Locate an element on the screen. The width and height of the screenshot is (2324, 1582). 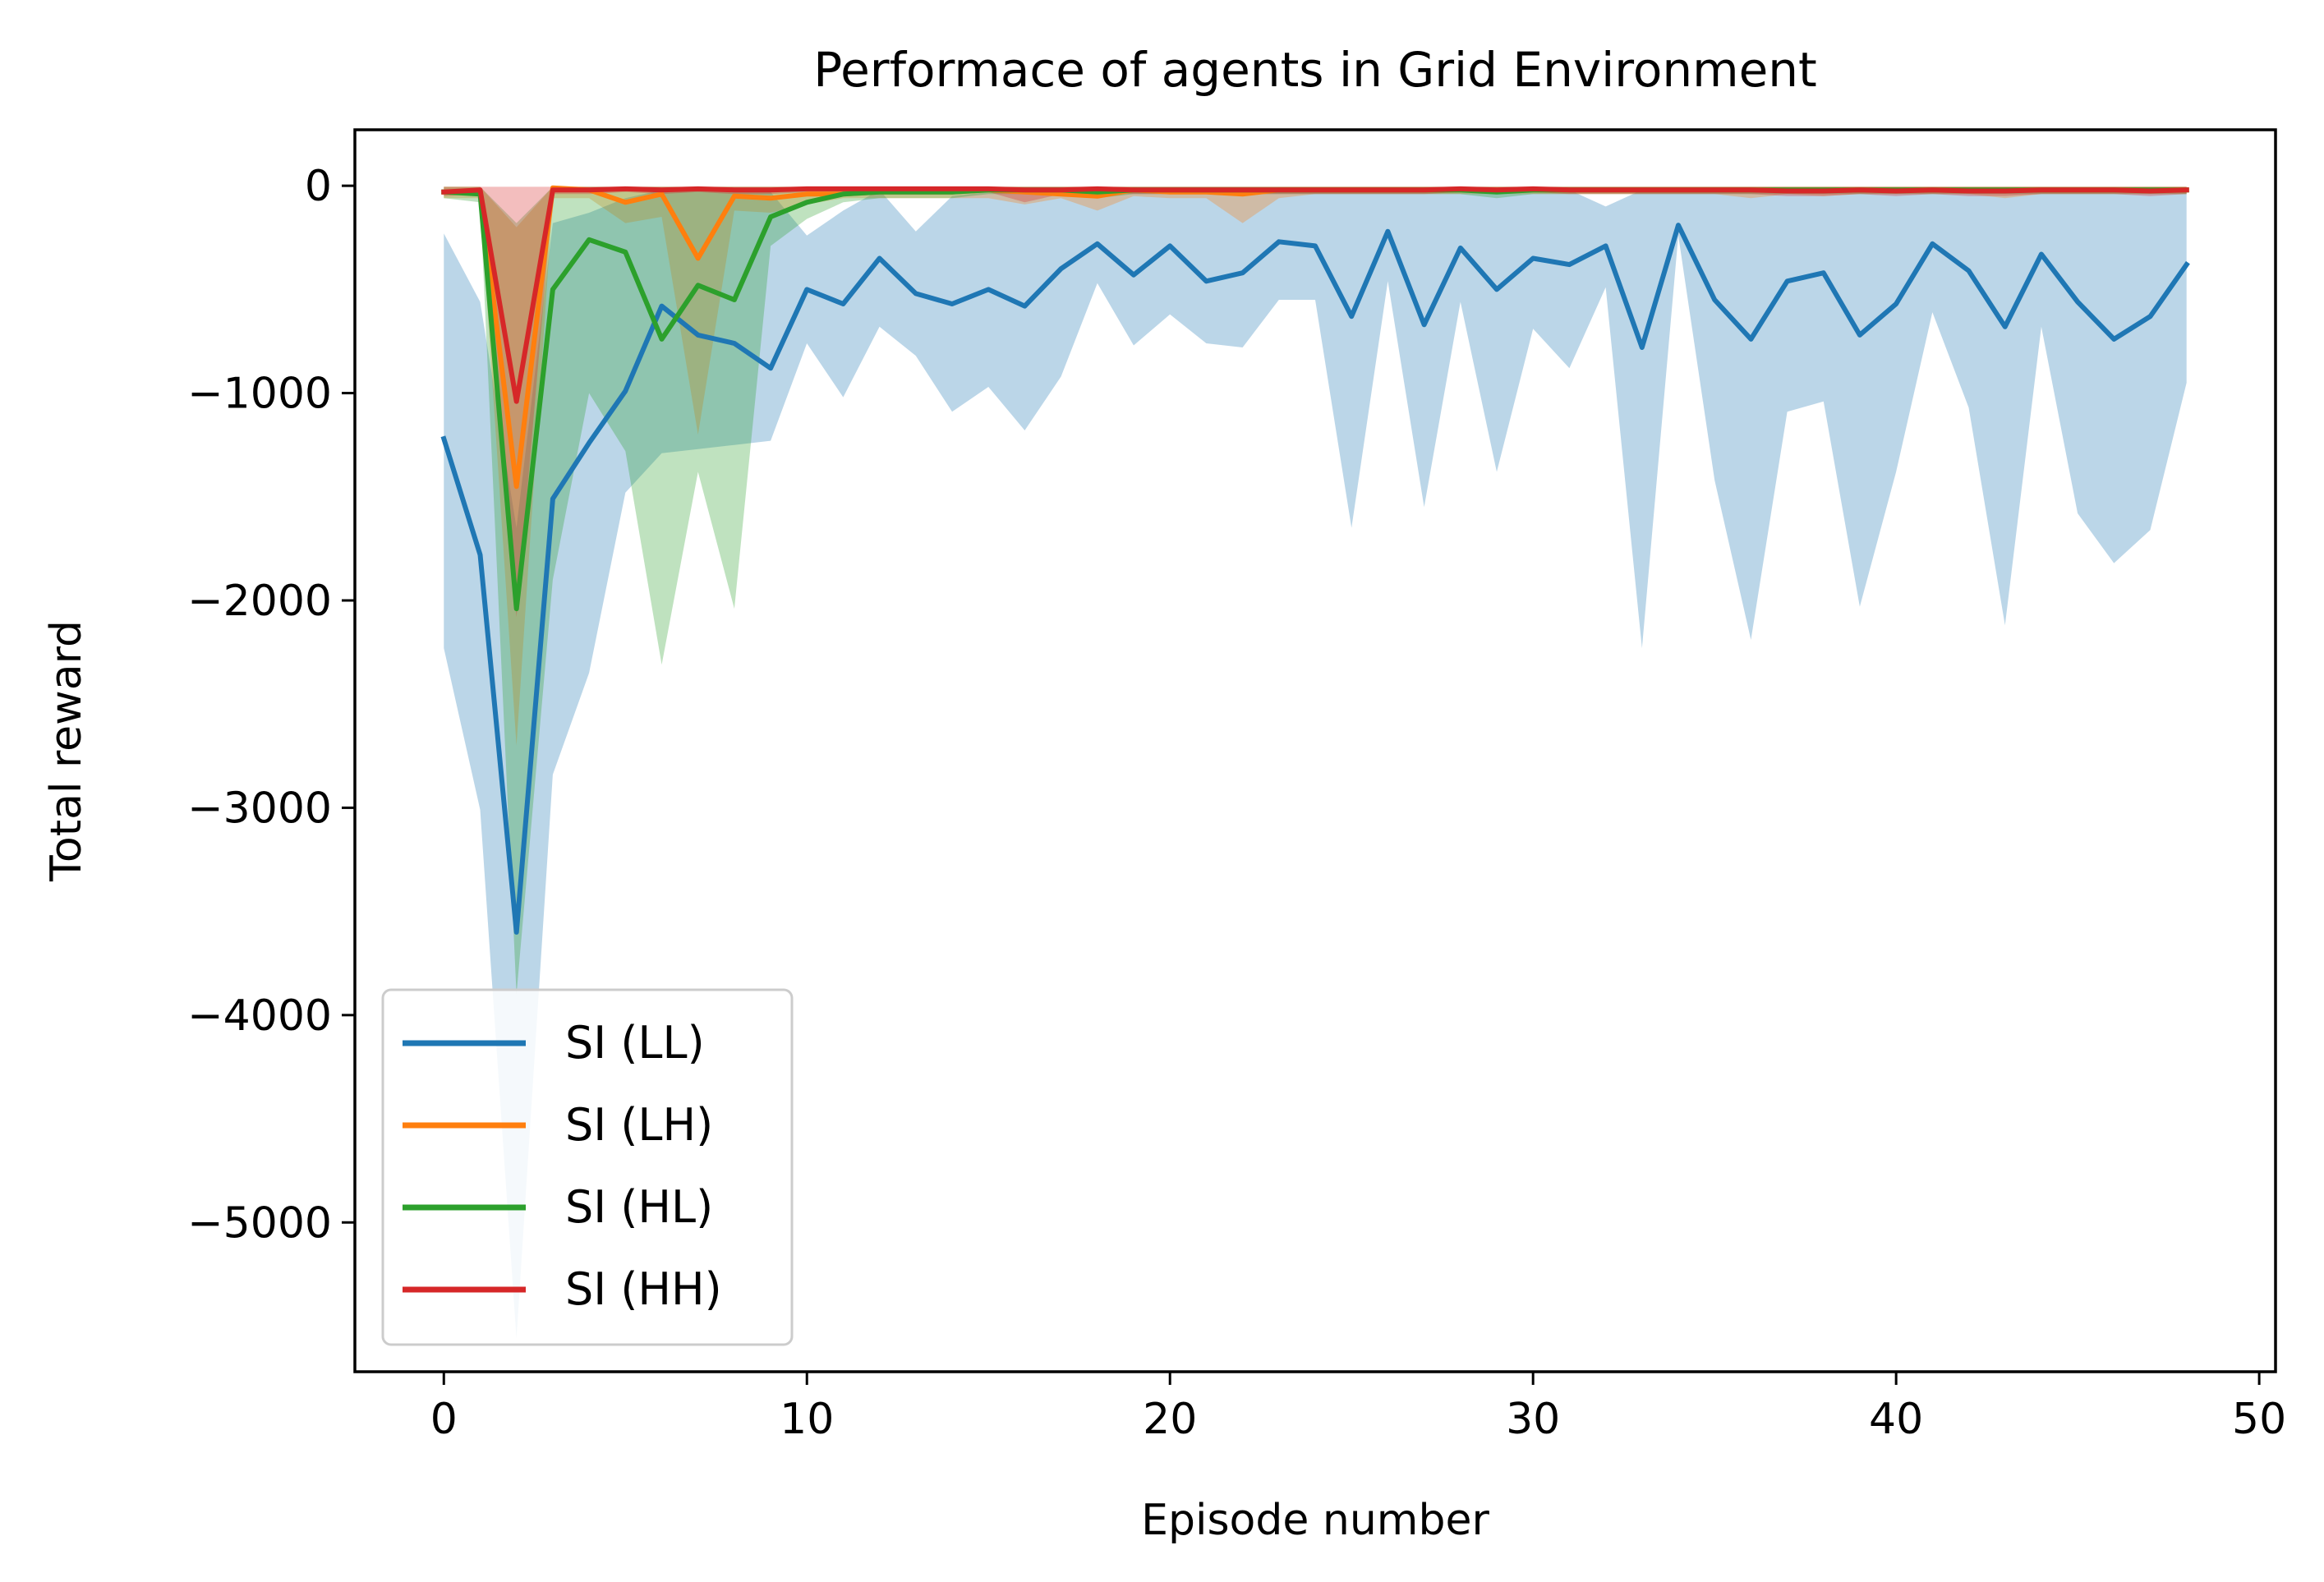
y-axis-label: Total reward is located at coordinates (66, 751).